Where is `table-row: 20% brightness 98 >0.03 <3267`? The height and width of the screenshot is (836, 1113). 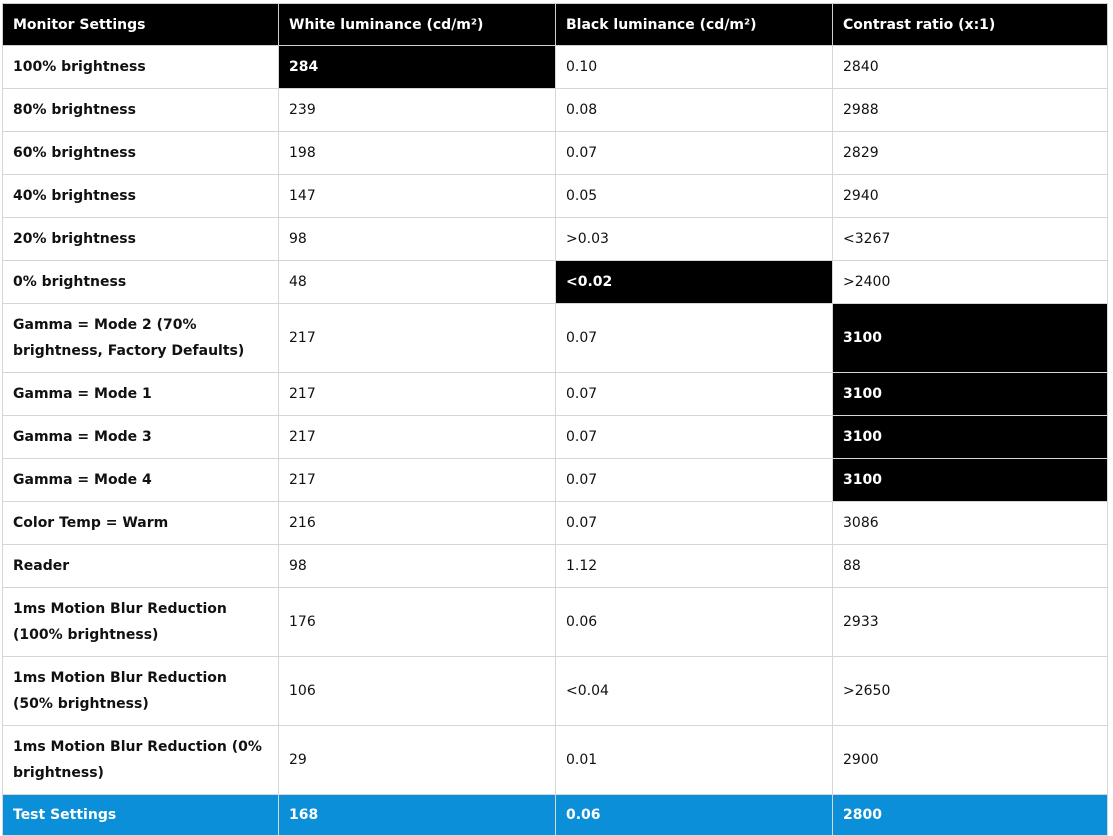
table-row: 20% brightness 98 >0.03 <3267 is located at coordinates (555, 239).